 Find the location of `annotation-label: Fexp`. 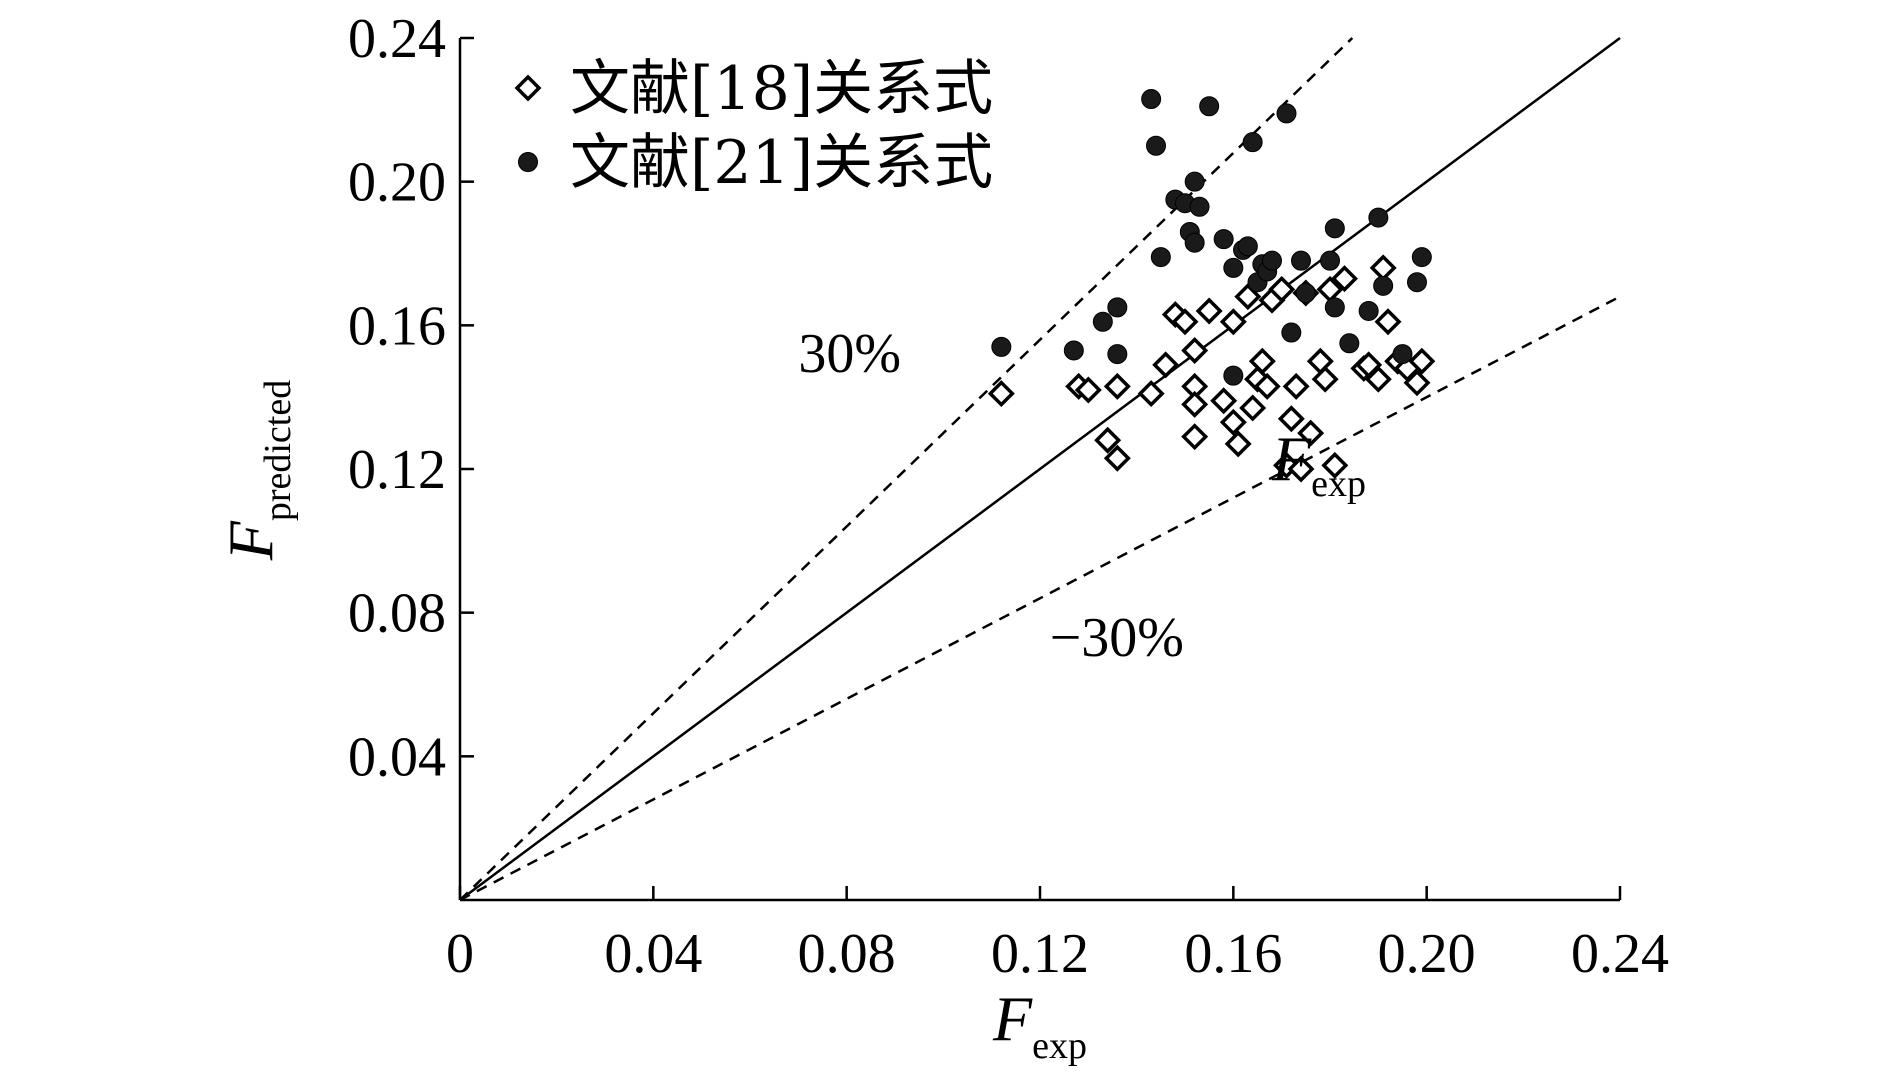

annotation-label: Fexp is located at coordinates (1318, 464).